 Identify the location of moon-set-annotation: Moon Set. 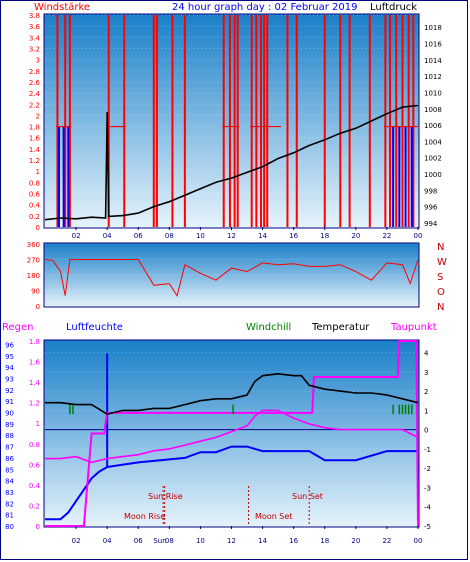
(273, 516).